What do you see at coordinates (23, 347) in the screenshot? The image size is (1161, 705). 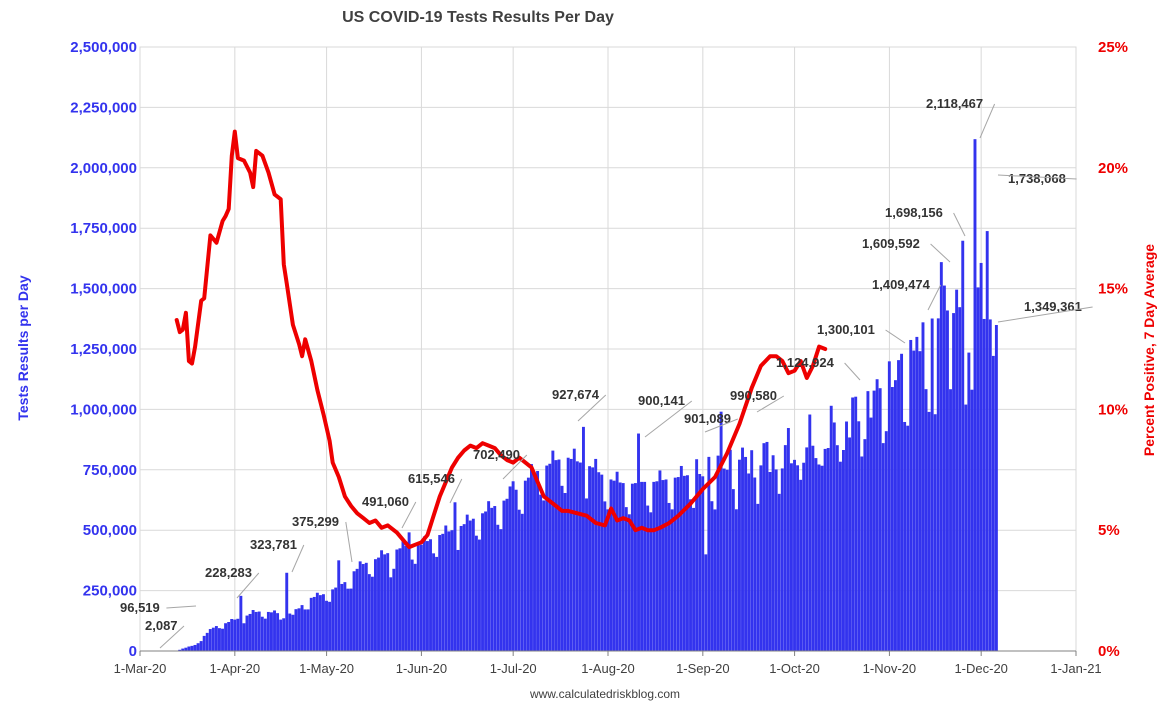 I see `y-axis-label-left: Tests Results per Day` at bounding box center [23, 347].